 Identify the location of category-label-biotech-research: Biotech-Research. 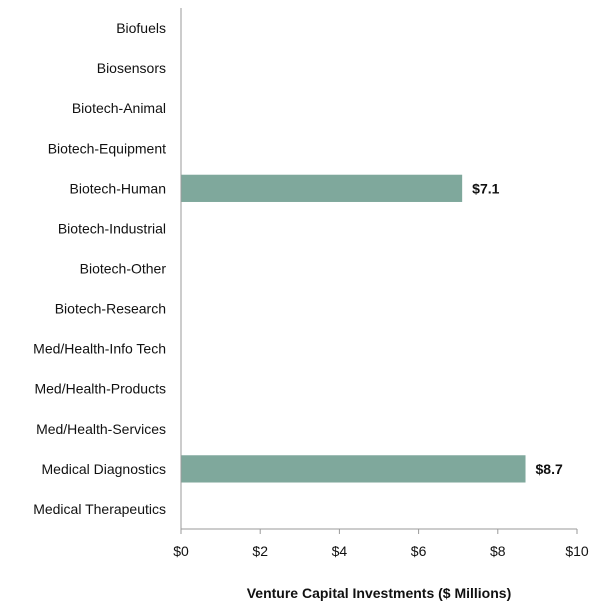
(110, 309).